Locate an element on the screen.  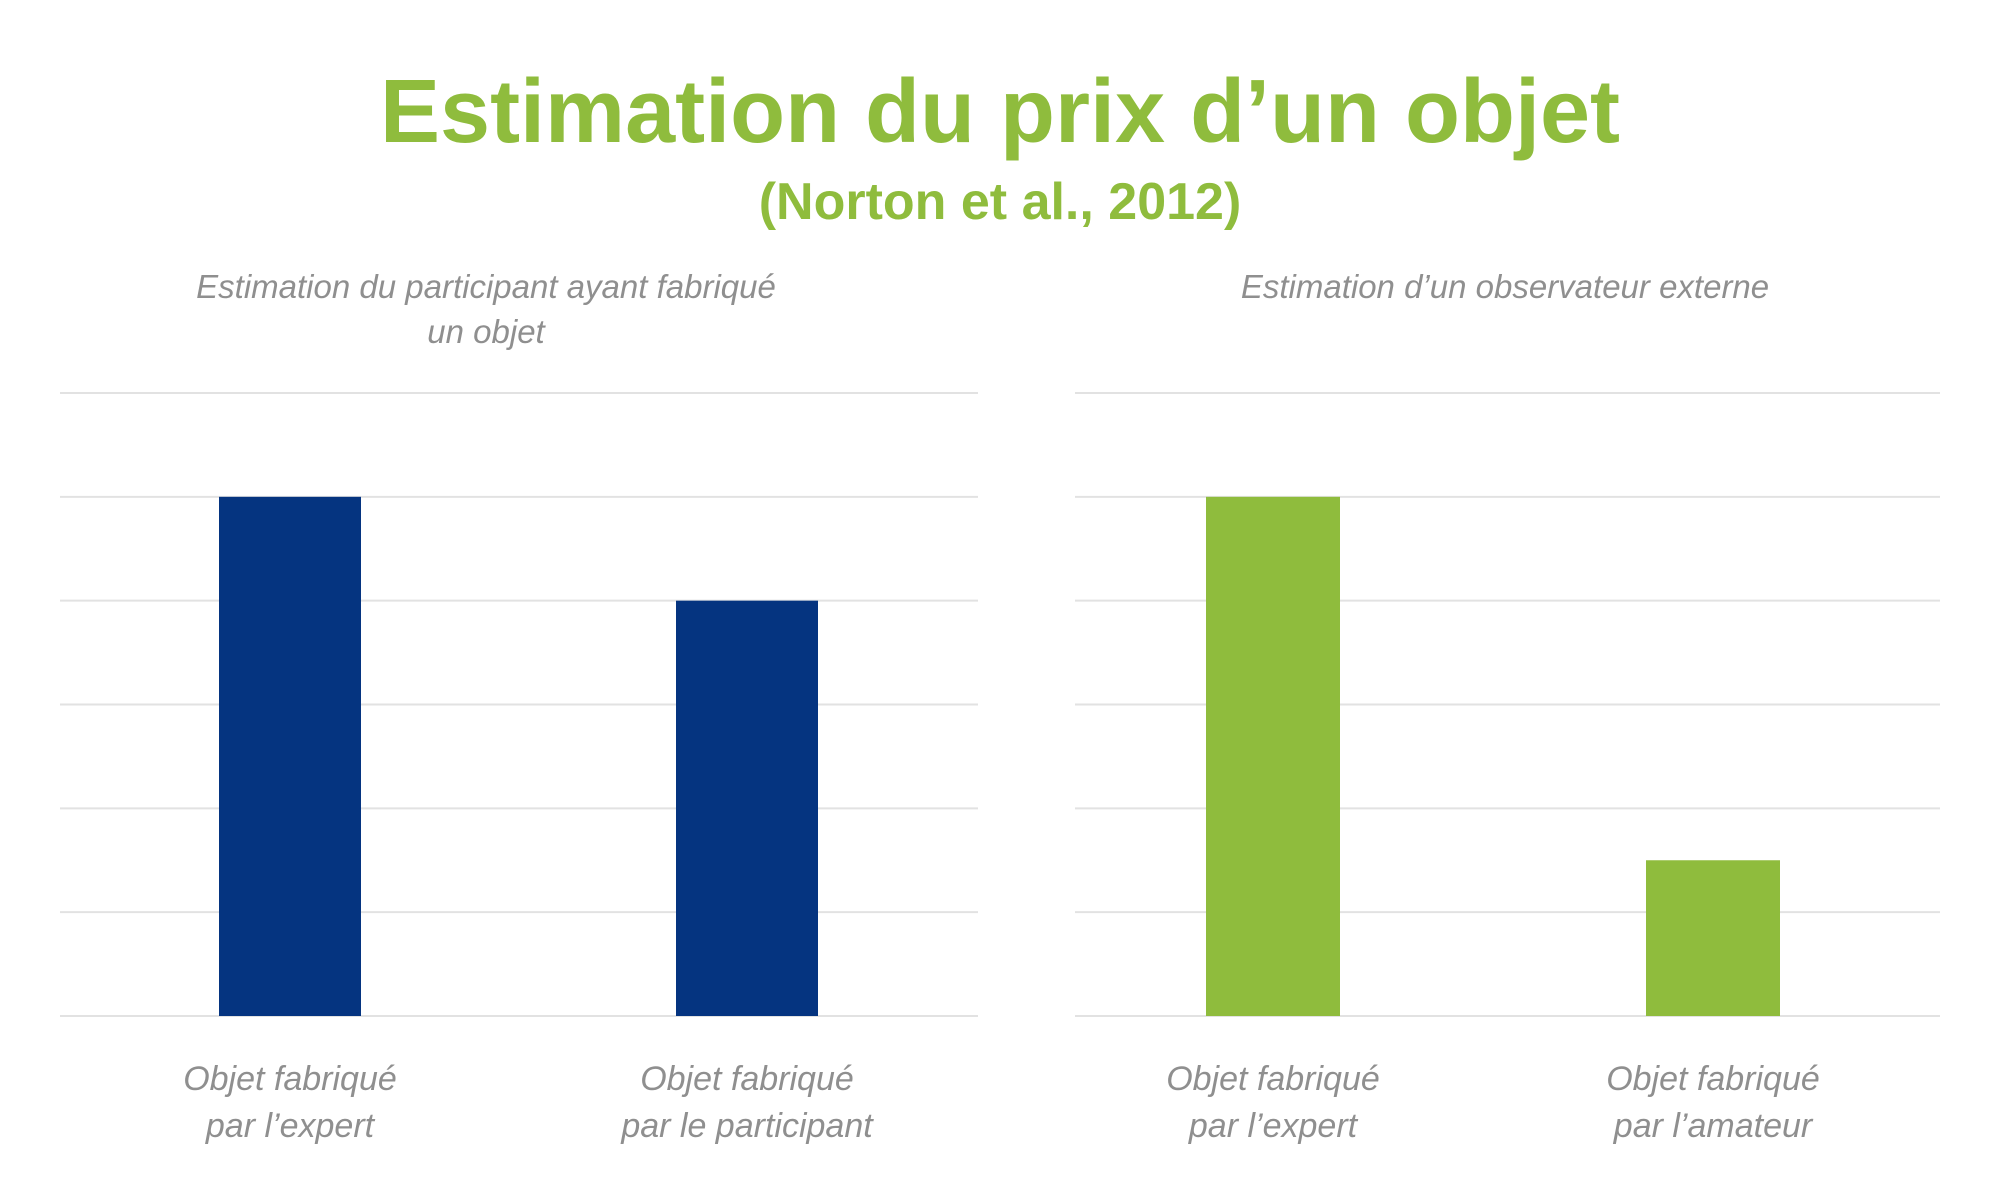
page-subtitle: (Norton et al., 2012) is located at coordinates (1000, 202).